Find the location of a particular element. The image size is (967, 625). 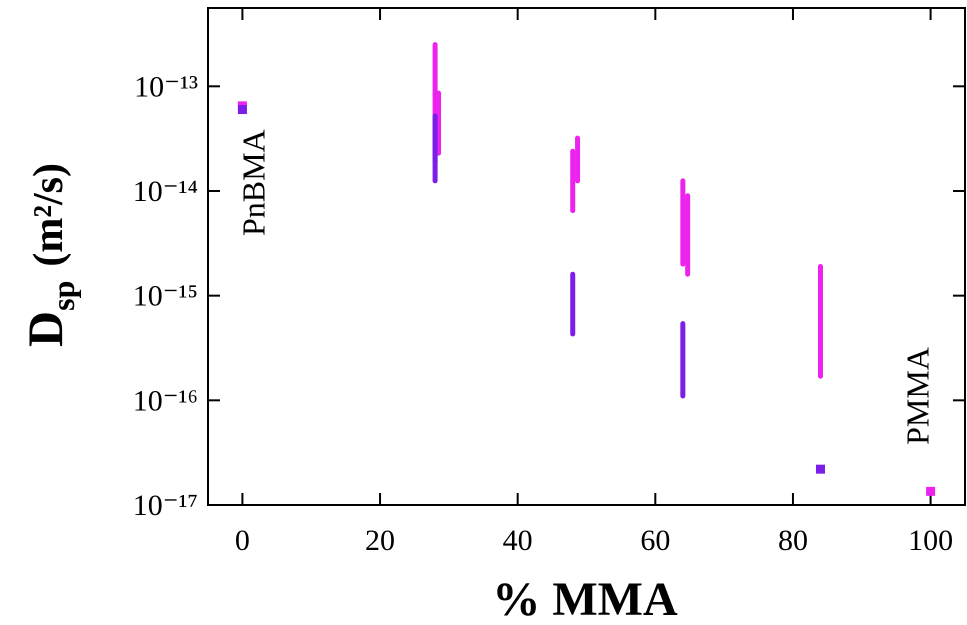

y-tick-label: 10⁻¹⁴ is located at coordinates (165, 191).